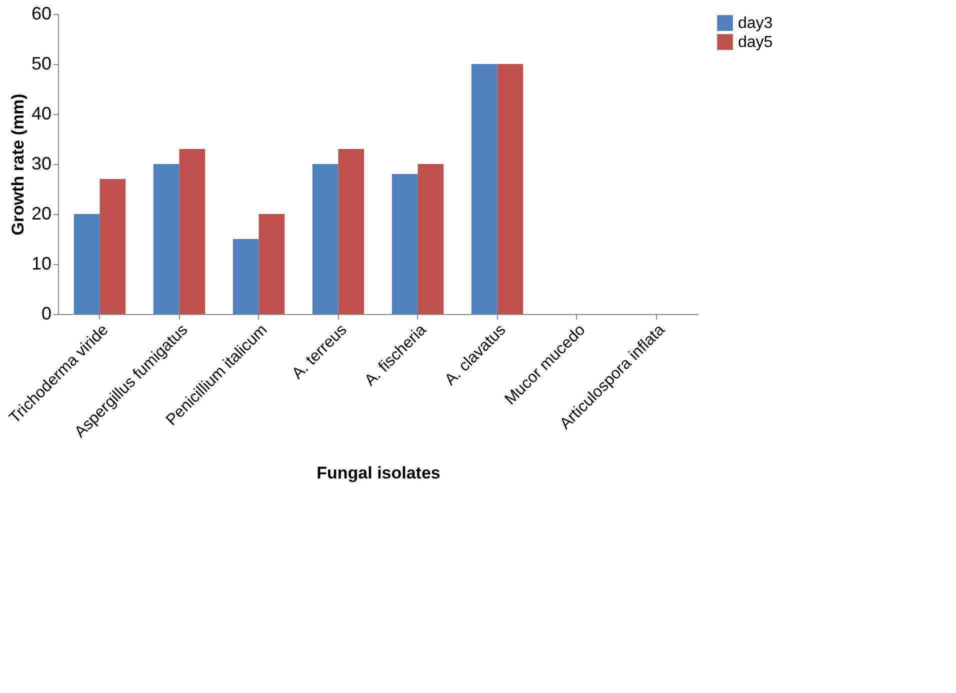 The image size is (956, 693). I want to click on legend-label: day3, so click(755, 23).